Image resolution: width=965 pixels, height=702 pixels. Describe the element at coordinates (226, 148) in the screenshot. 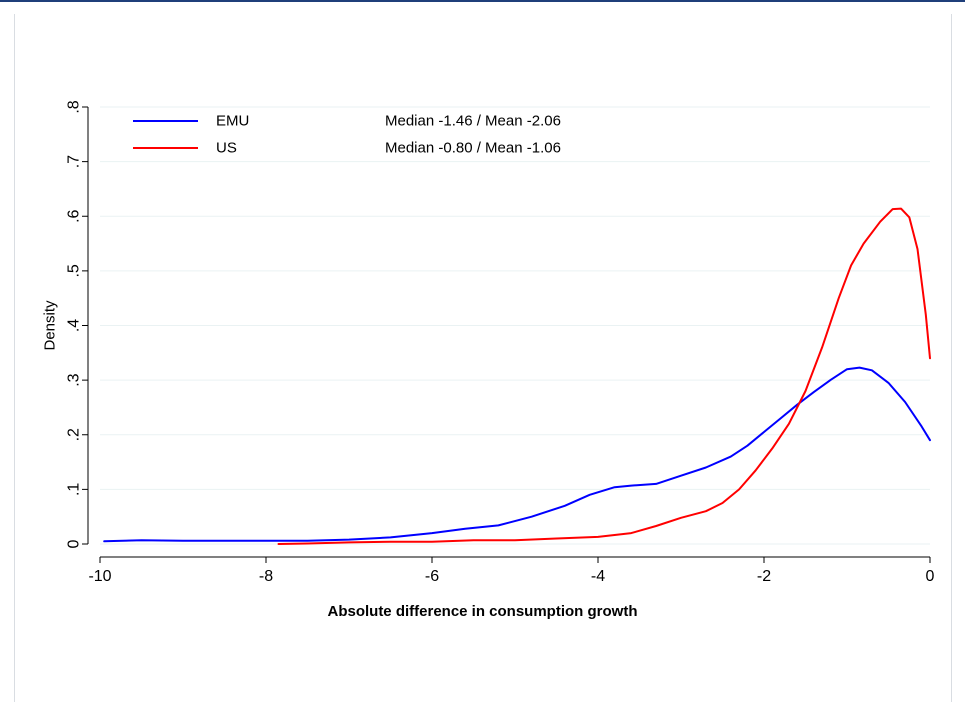

I see `legend-label-us: US` at that location.